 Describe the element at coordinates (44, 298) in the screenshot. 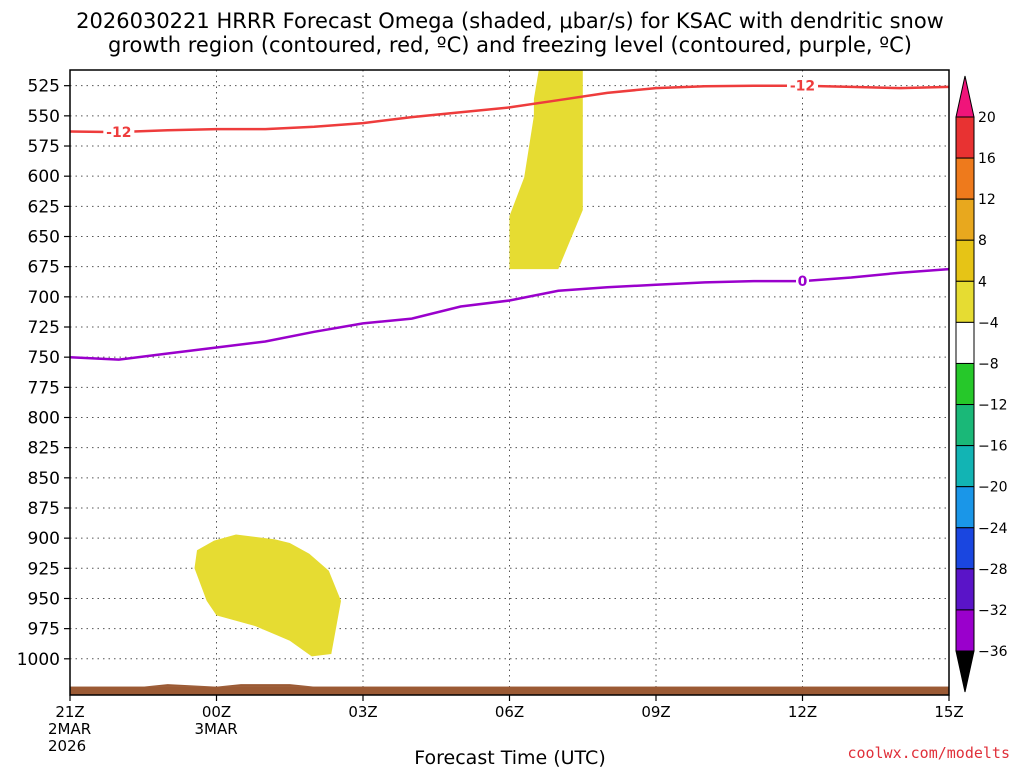

I see `y-tick-label: 700` at that location.